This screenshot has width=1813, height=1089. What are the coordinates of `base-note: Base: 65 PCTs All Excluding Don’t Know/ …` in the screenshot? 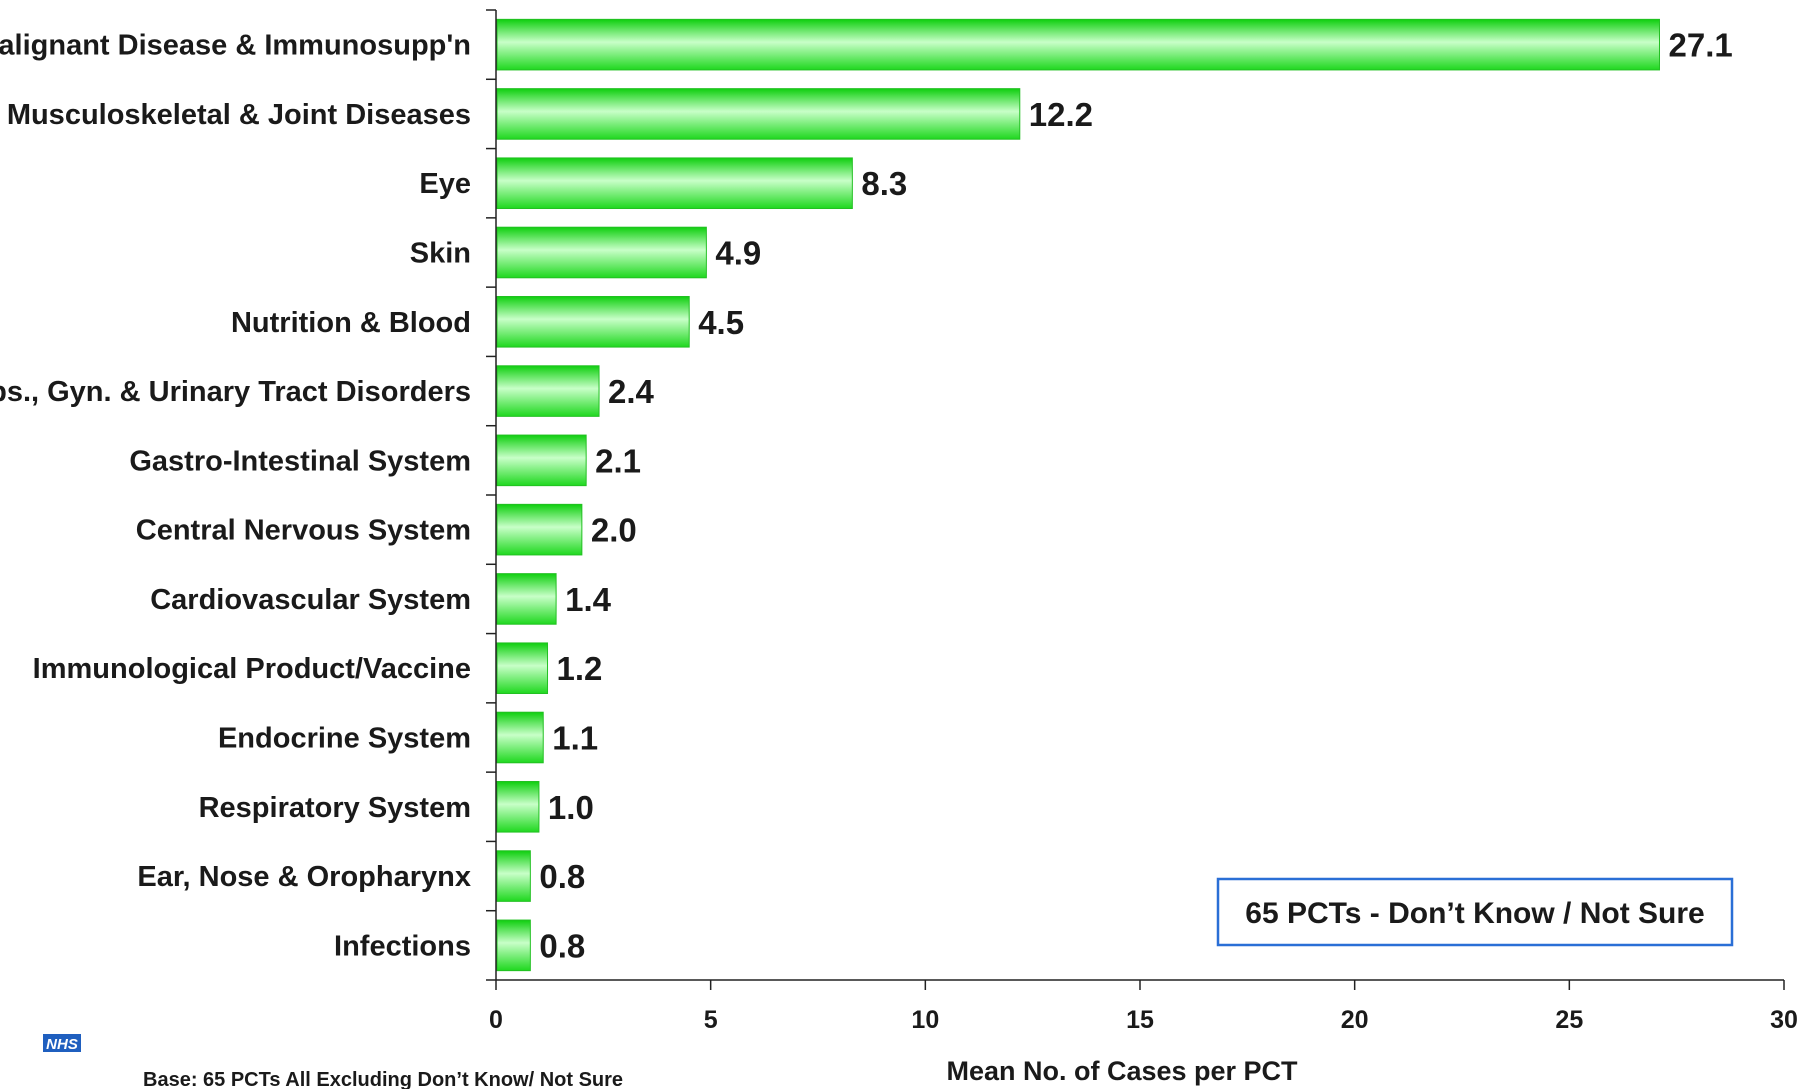 It's located at (383, 1079).